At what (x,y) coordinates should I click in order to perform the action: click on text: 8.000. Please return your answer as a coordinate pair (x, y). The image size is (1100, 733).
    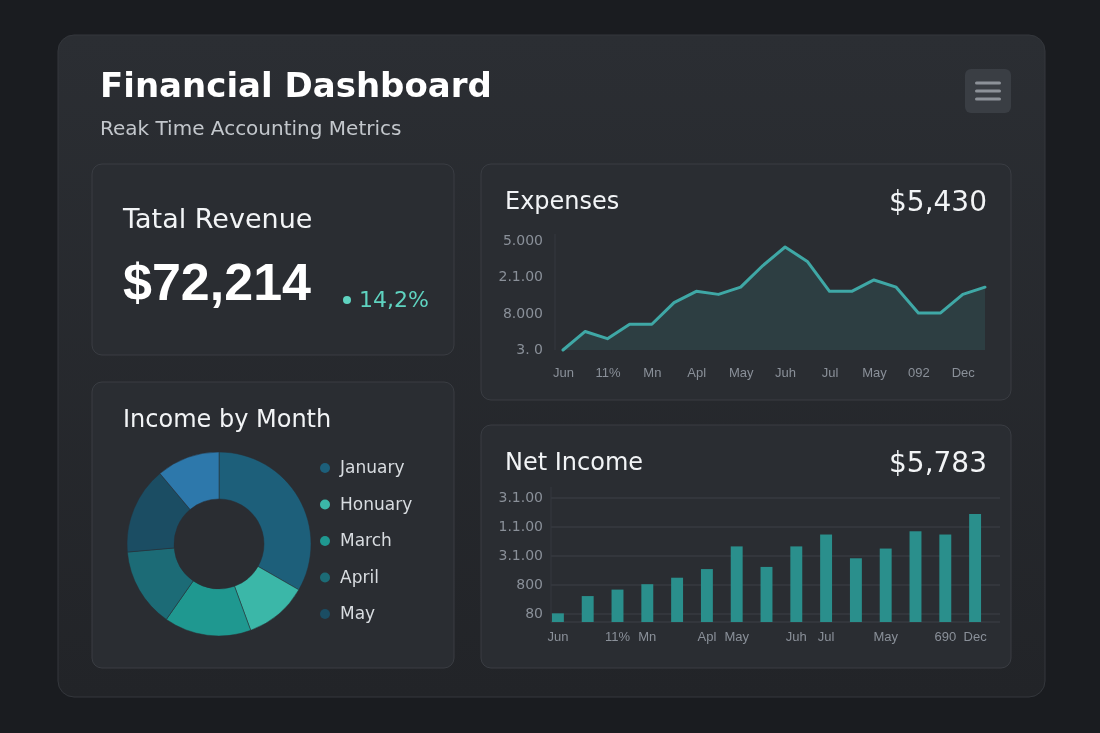
    Looking at the image, I should click on (522, 312).